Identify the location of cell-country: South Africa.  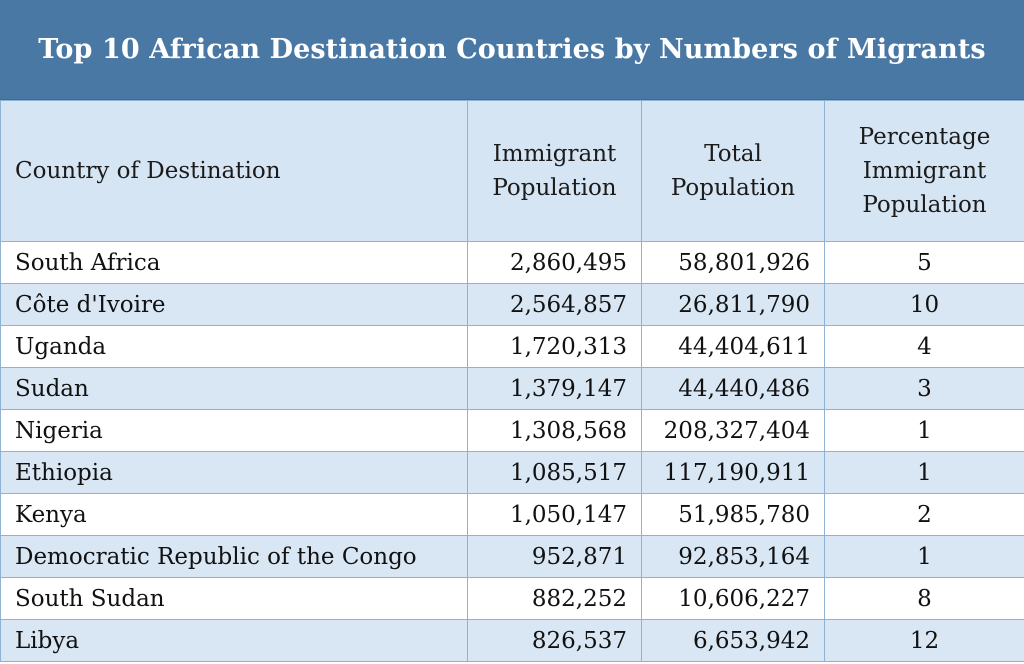
(234, 262).